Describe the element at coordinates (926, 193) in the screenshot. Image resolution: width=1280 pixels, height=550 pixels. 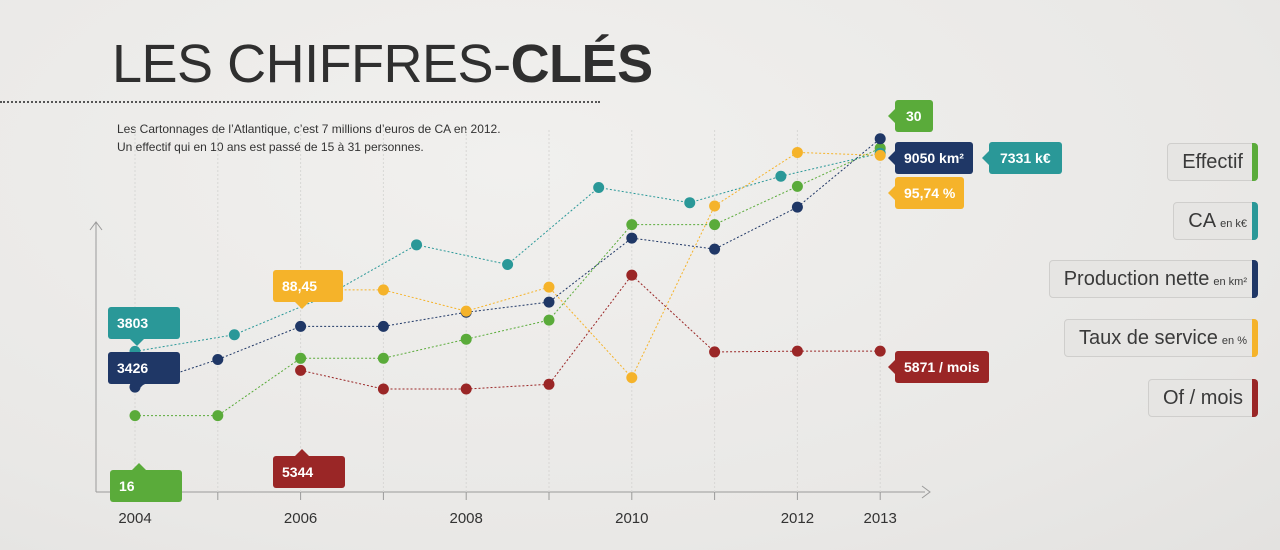
I see `tag-taux-end: 95,74 %` at that location.